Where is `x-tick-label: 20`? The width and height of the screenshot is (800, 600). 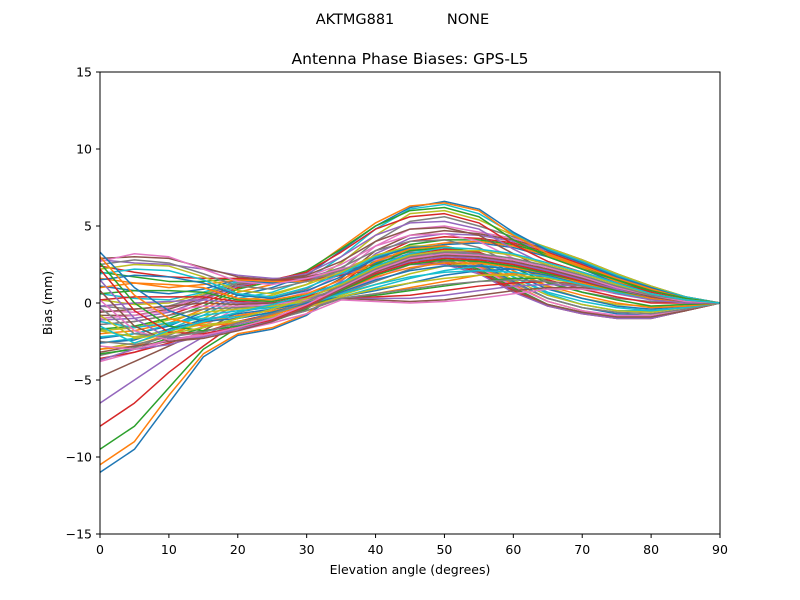 x-tick-label: 20 is located at coordinates (238, 549).